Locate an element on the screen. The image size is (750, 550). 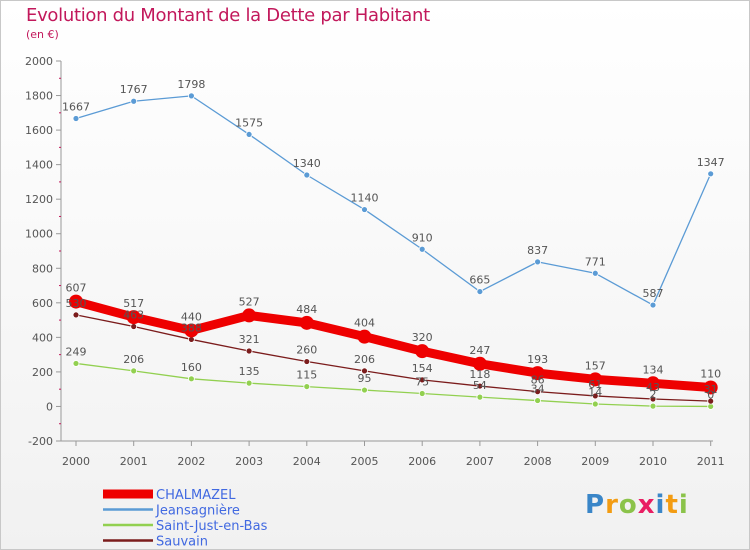
data-label: 86 is located at coordinates (538, 380).